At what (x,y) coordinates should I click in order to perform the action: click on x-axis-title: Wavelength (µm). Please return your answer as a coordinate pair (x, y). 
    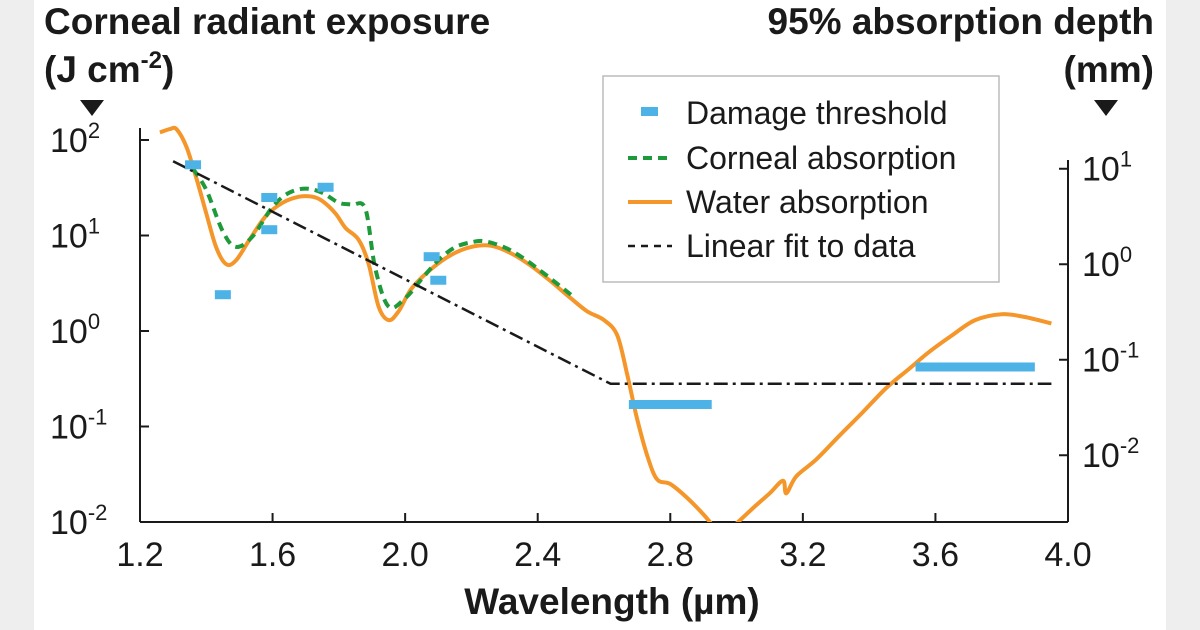
    Looking at the image, I should click on (611, 601).